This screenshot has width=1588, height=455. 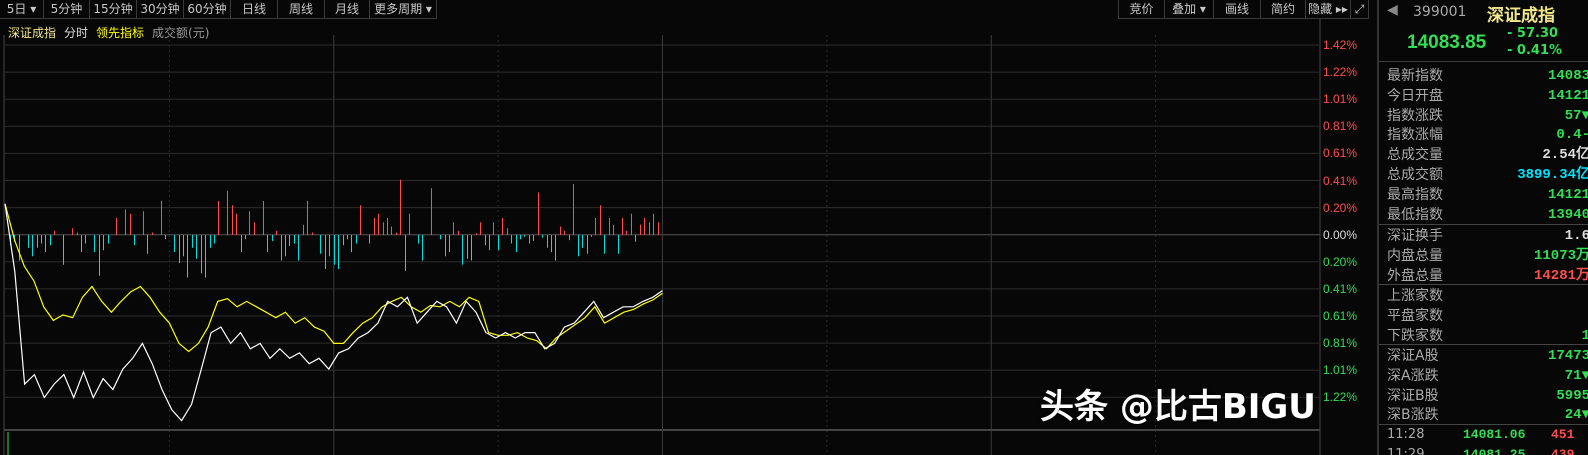 I want to click on stat-label: 指数涨跌, so click(x=1415, y=115).